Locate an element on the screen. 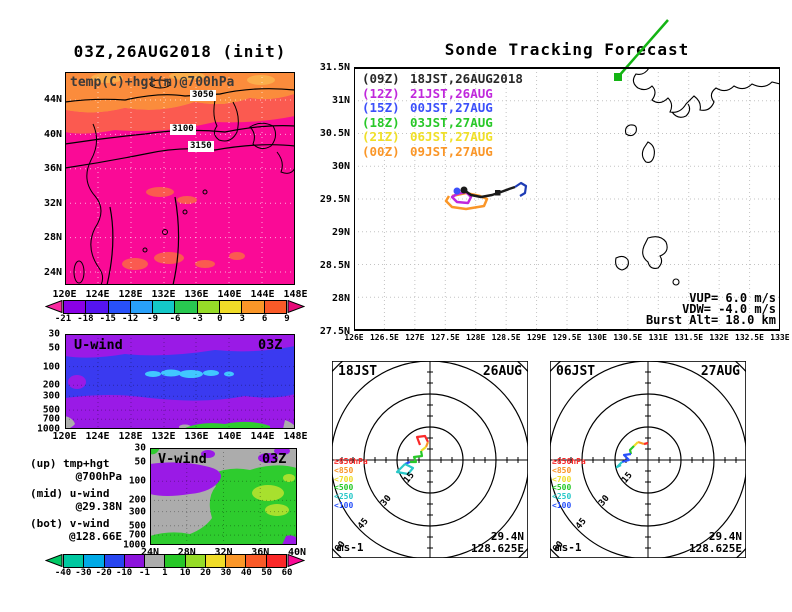  contour-label-3150: 3150 is located at coordinates (201, 146).